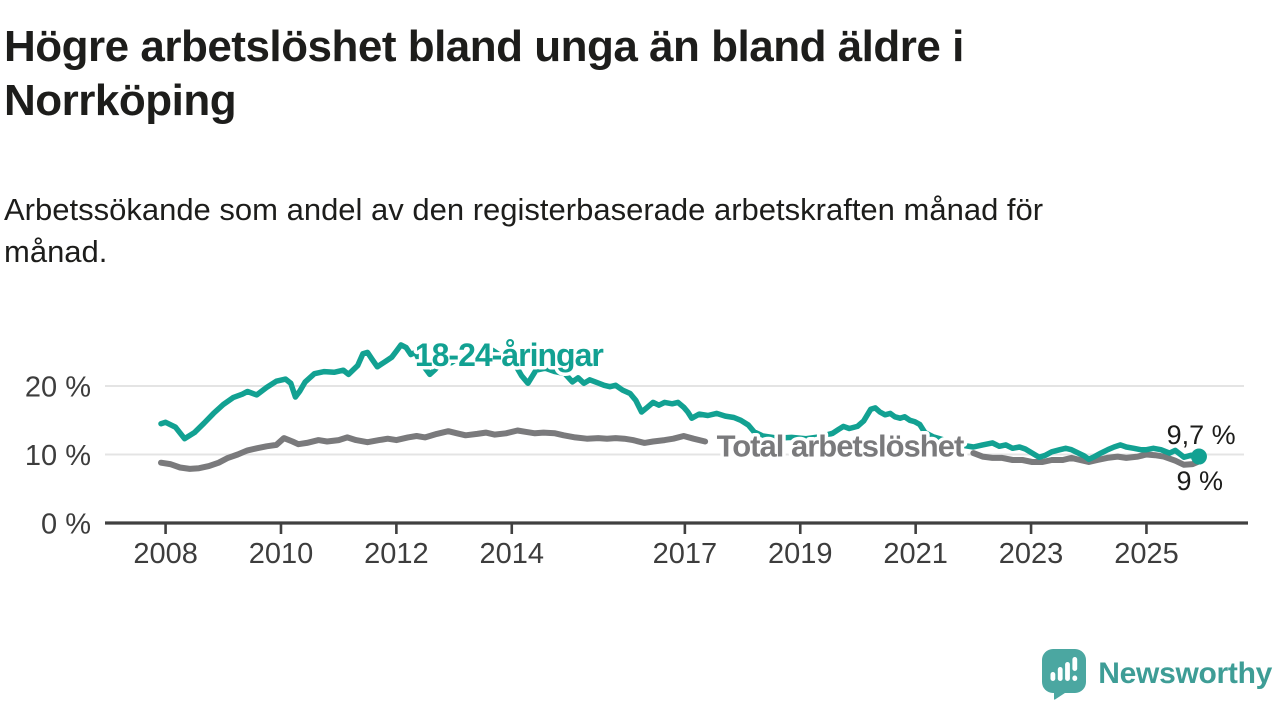  What do you see at coordinates (680, 402) in the screenshot?
I see `series-line-youth` at bounding box center [680, 402].